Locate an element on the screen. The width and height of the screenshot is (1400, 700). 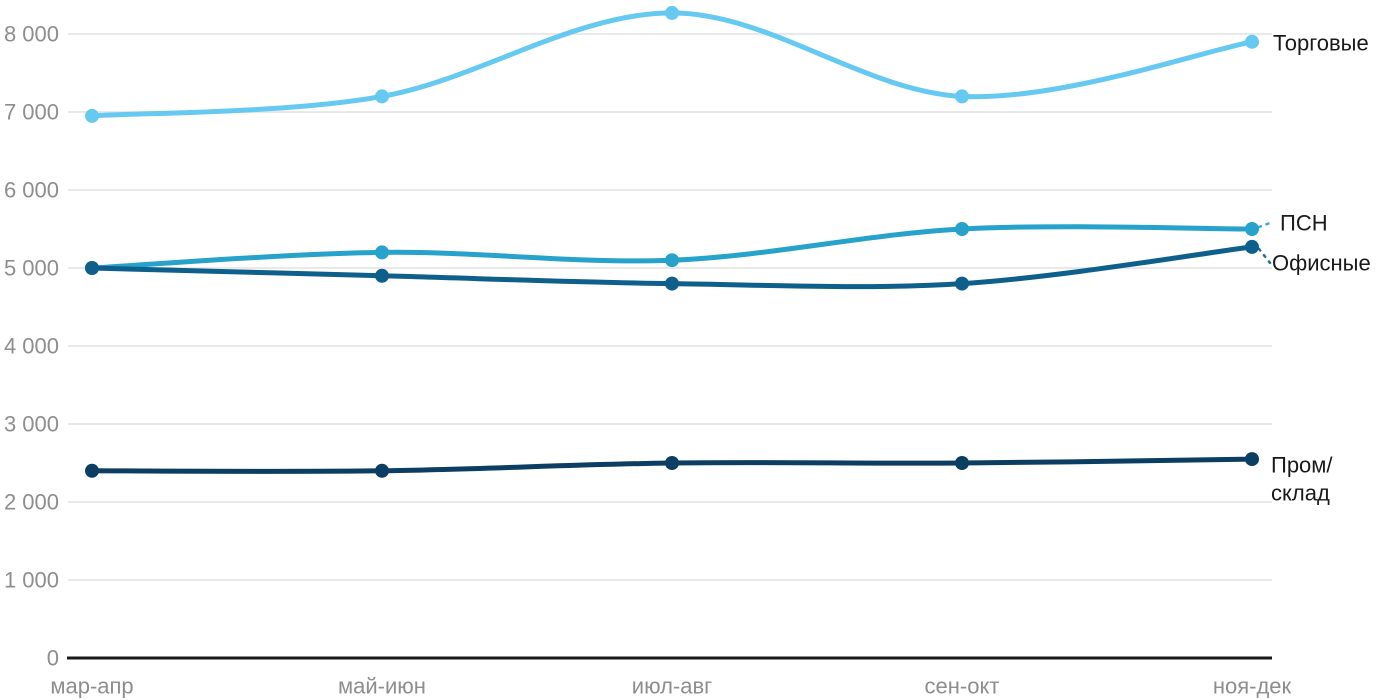
y-tick-label: 0 is located at coordinates (53, 658).